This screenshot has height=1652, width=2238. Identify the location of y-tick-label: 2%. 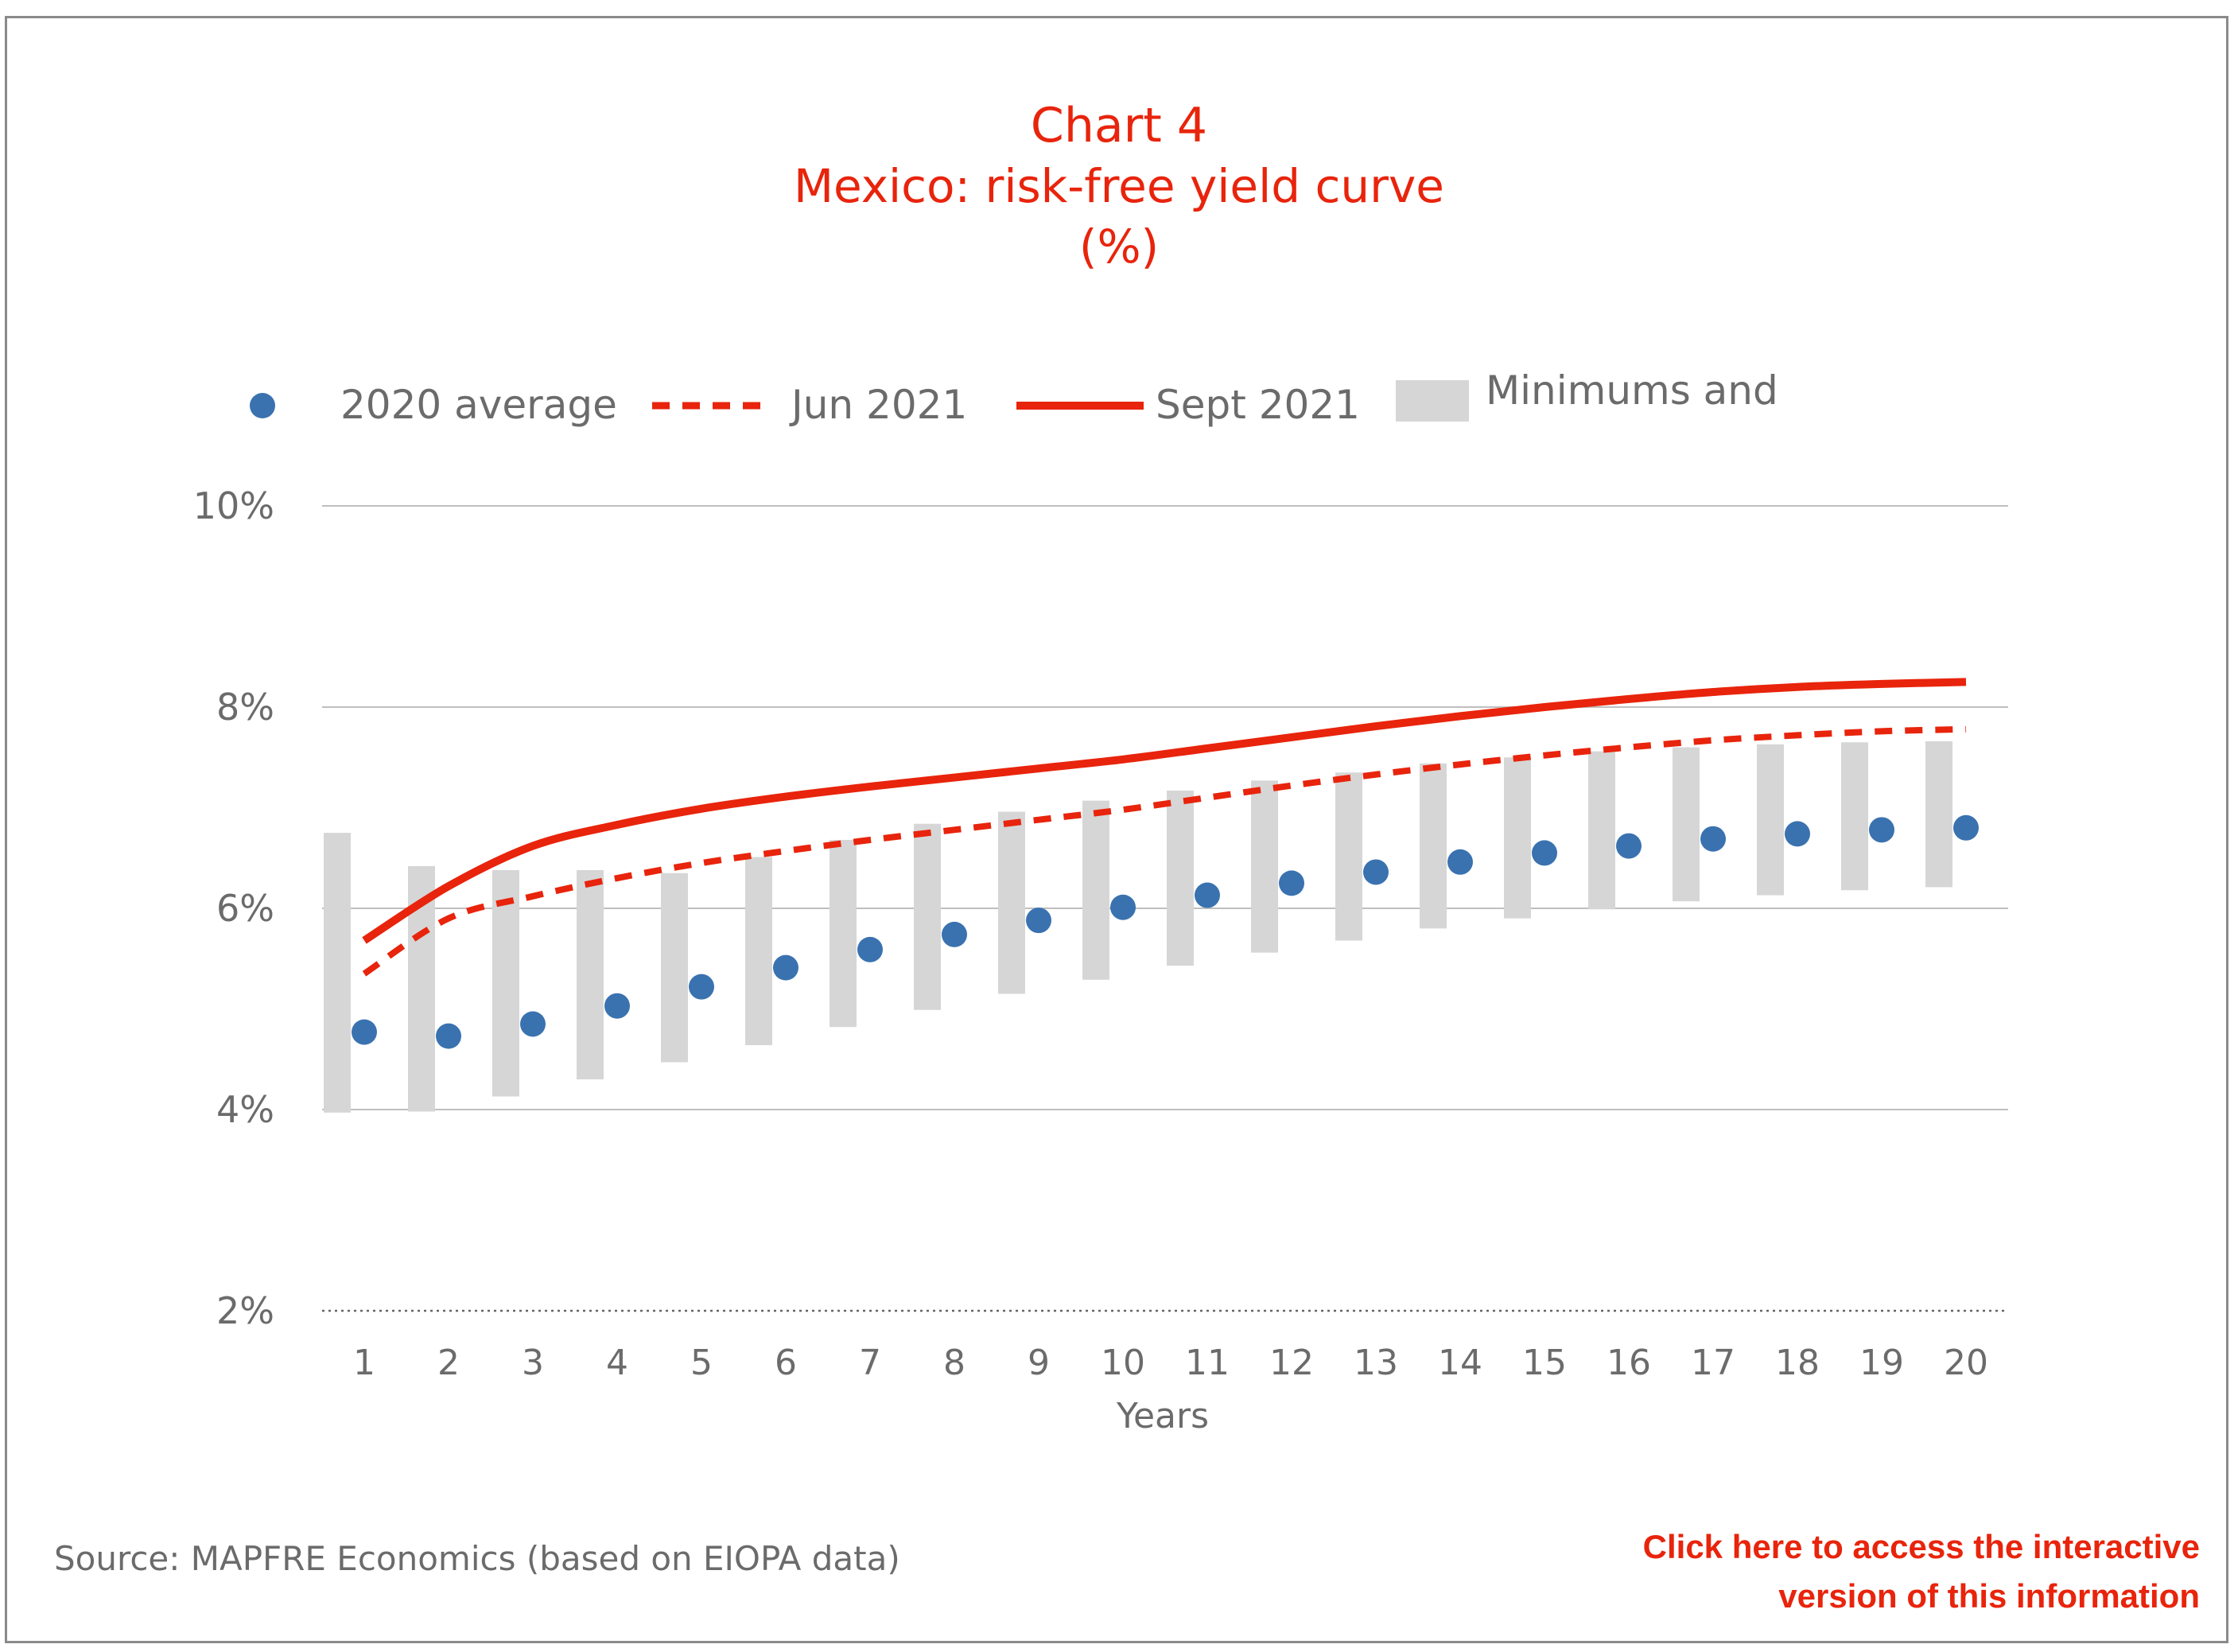
(245, 1310).